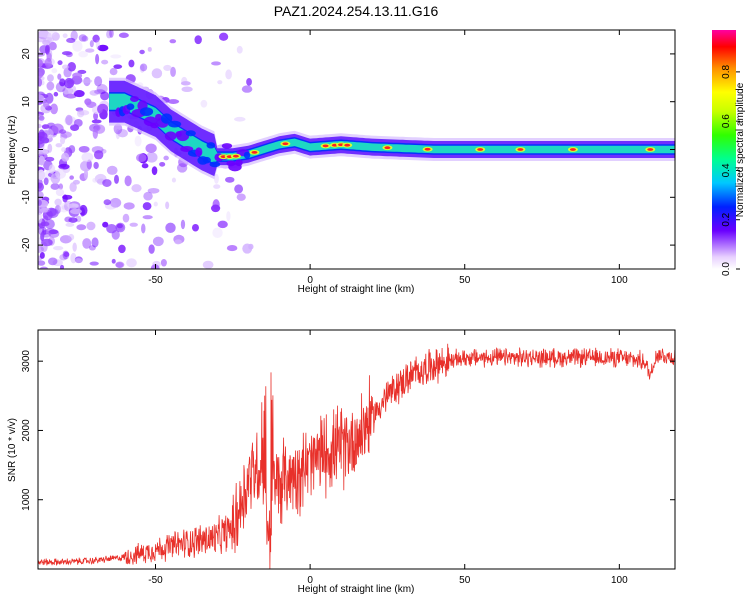 The height and width of the screenshot is (600, 750). What do you see at coordinates (726, 269) in the screenshot?
I see `colorbar-tick-label: 0.0` at bounding box center [726, 269].